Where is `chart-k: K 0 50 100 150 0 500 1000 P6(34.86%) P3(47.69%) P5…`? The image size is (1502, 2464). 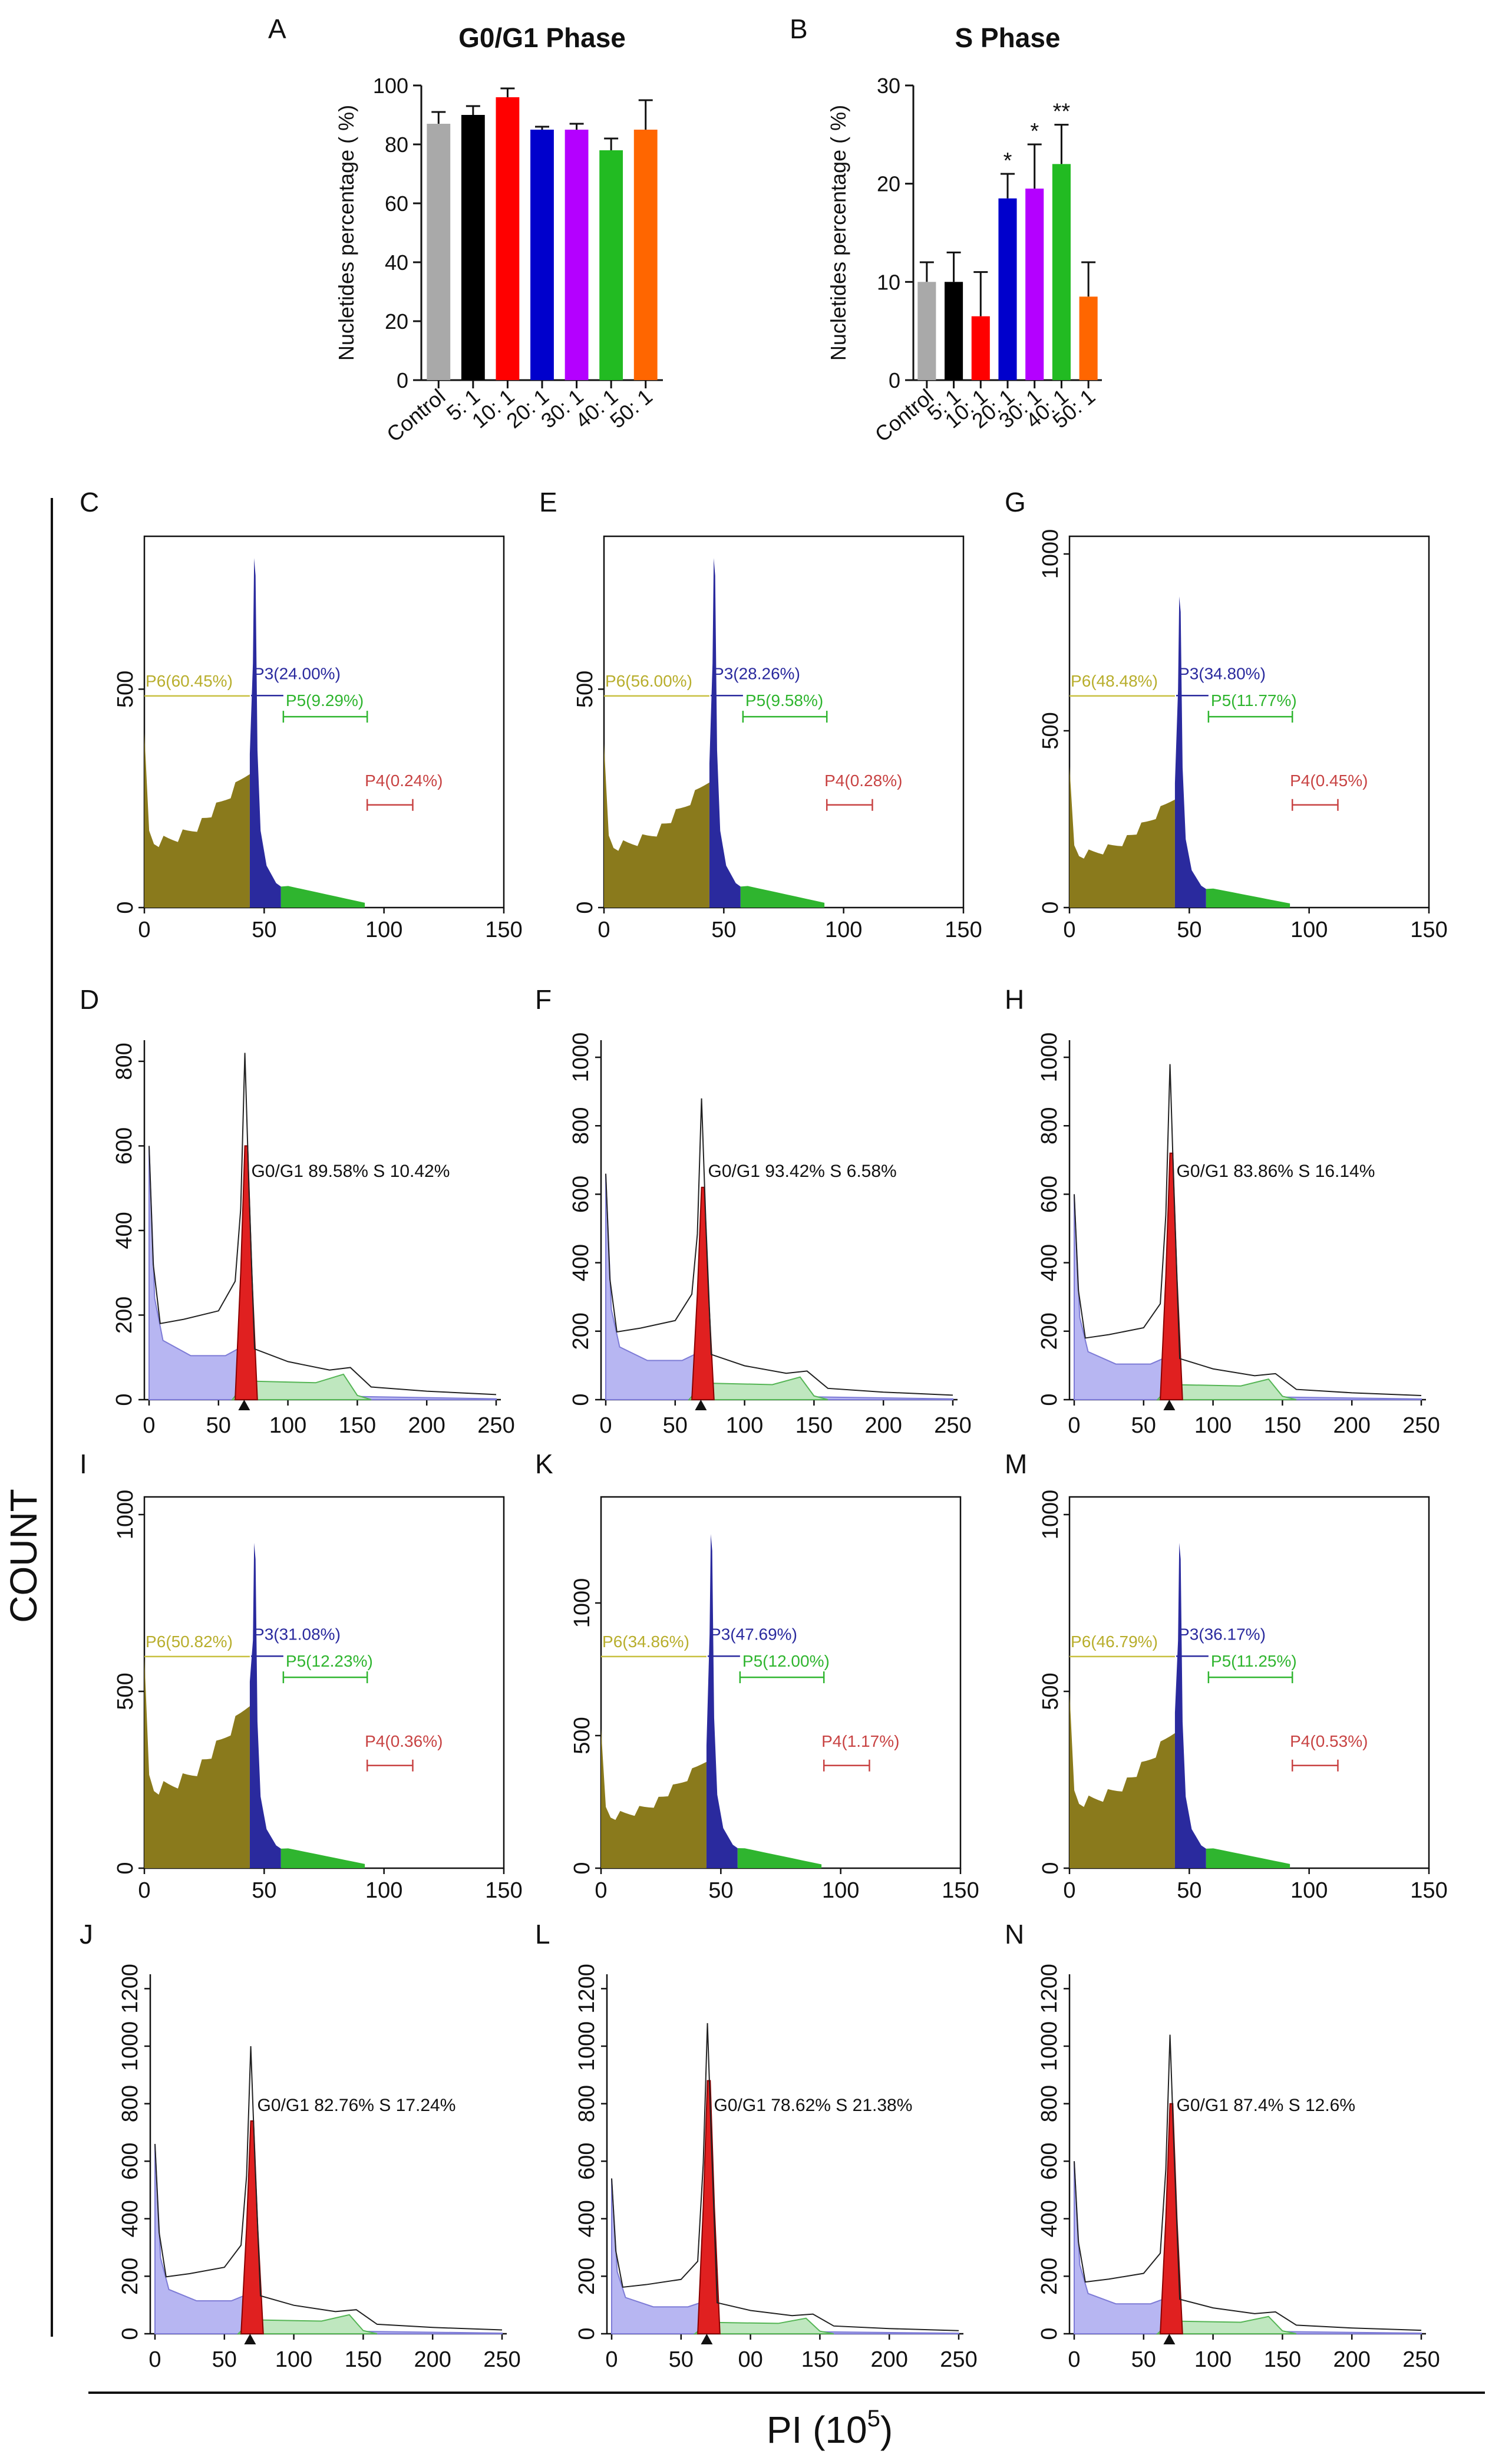
chart-k: K 0 50 100 150 0 500 1000 P6(34.86%) P3(47.69%) P5… is located at coordinates (757, 1676).